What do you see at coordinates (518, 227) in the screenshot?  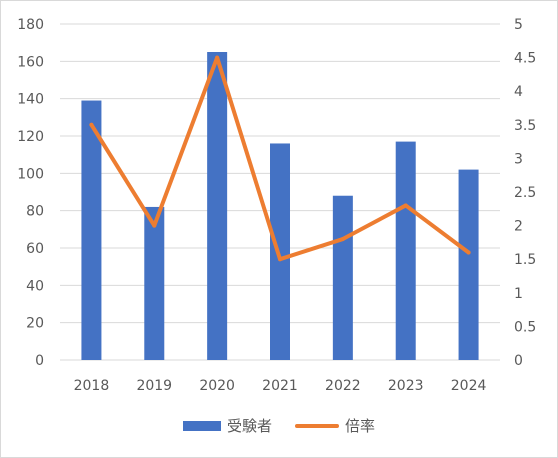 I see `y-right-tick-label: 2` at bounding box center [518, 227].